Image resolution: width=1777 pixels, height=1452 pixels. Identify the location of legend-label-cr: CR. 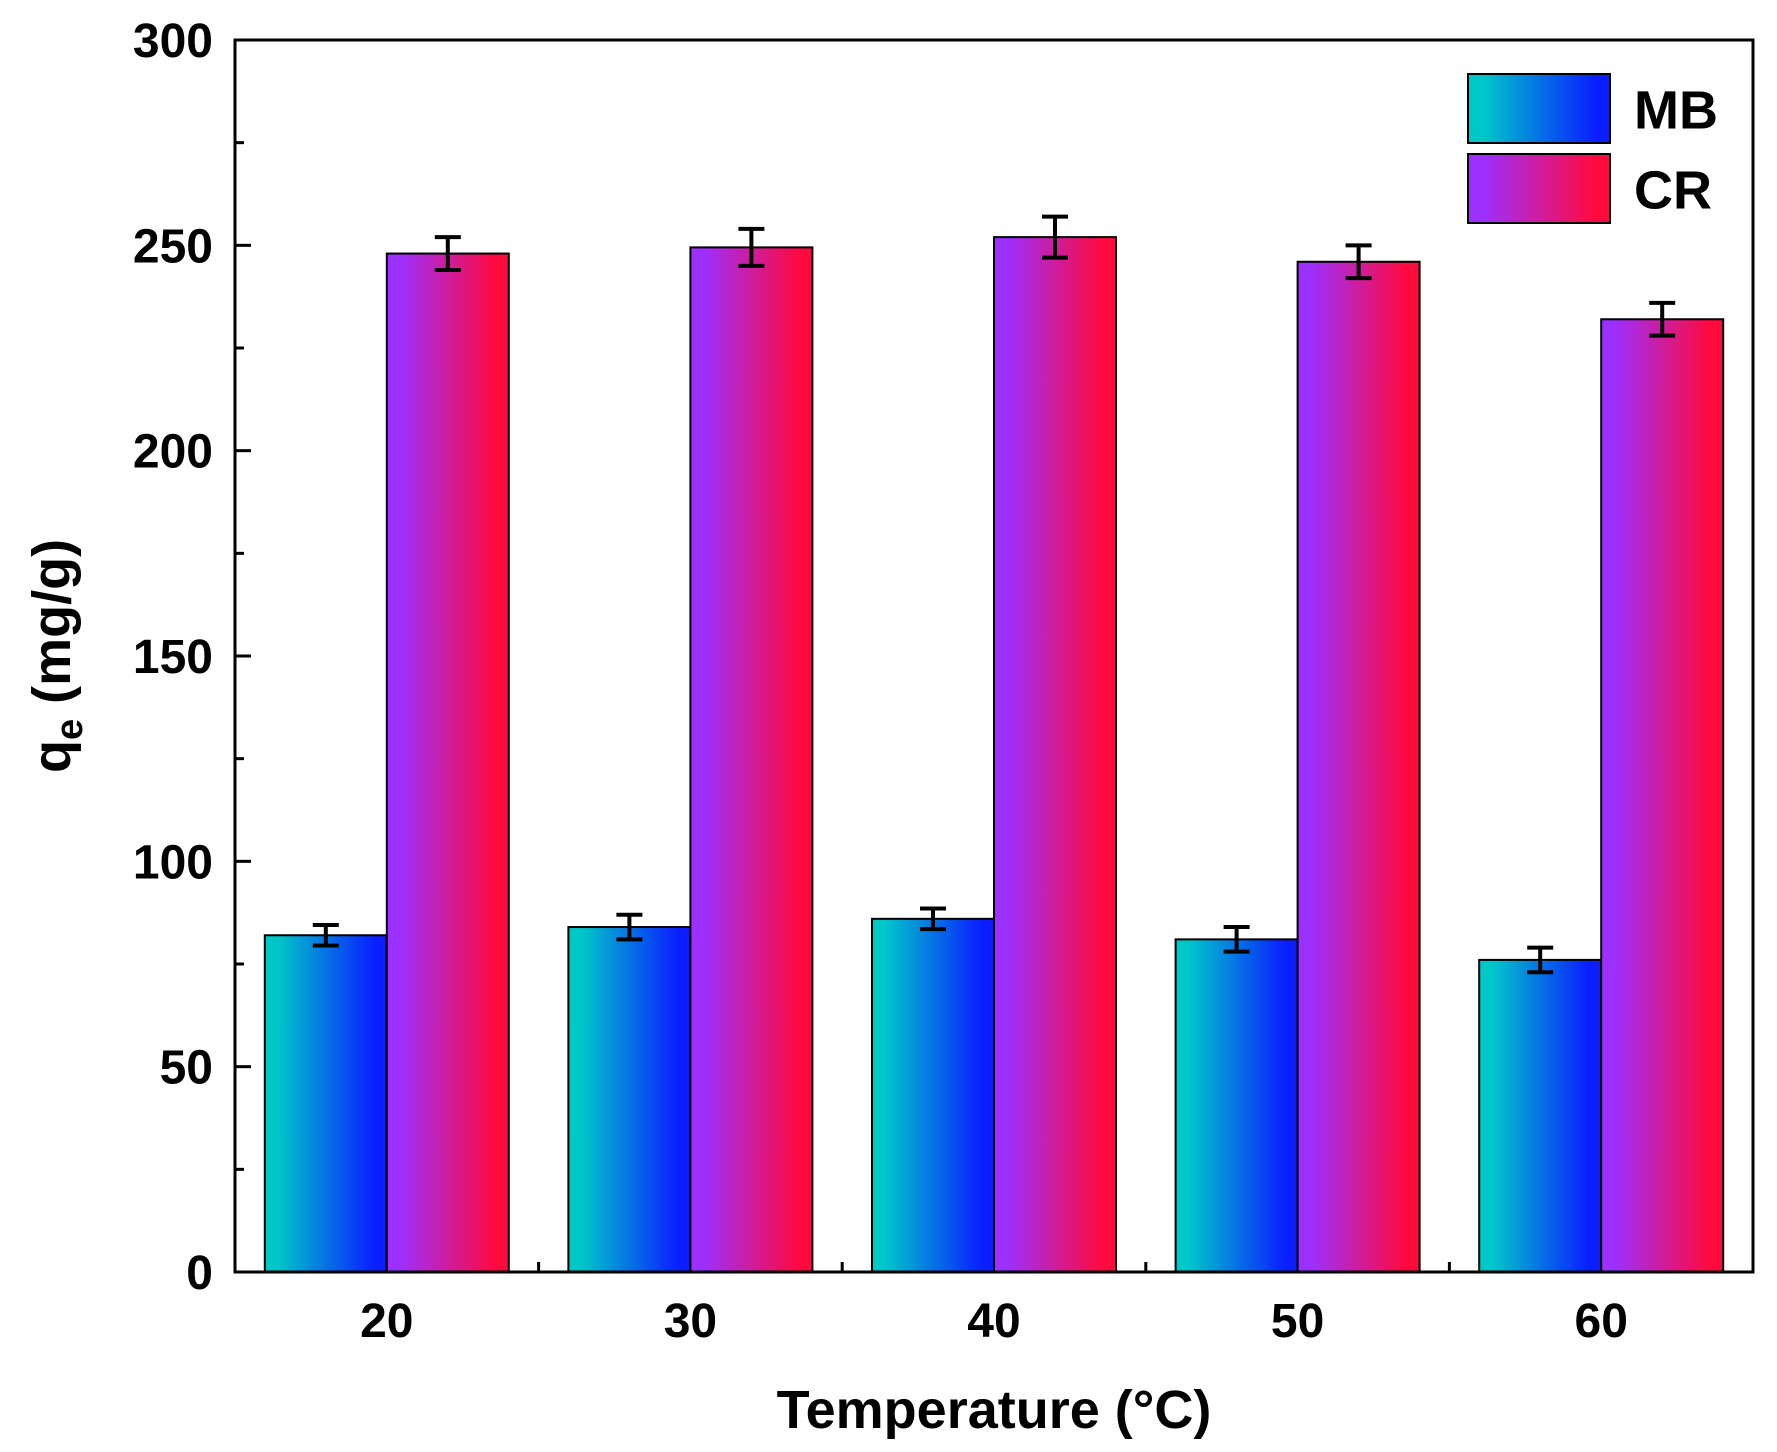
(1673, 191).